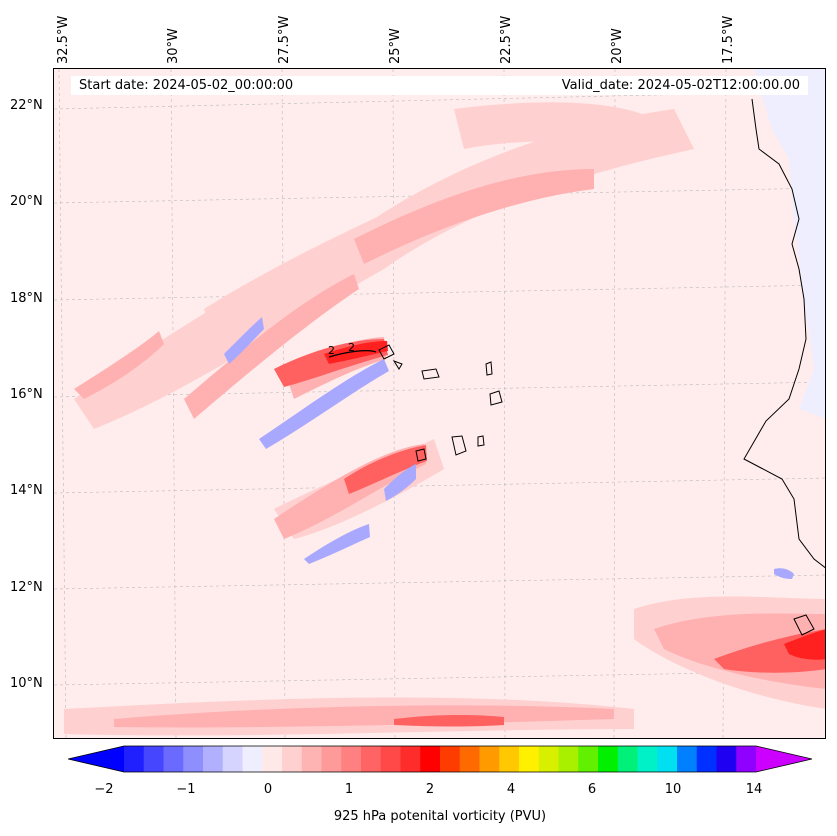 Image resolution: width=837 pixels, height=836 pixels. I want to click on lon-label: 25°W, so click(395, 46).